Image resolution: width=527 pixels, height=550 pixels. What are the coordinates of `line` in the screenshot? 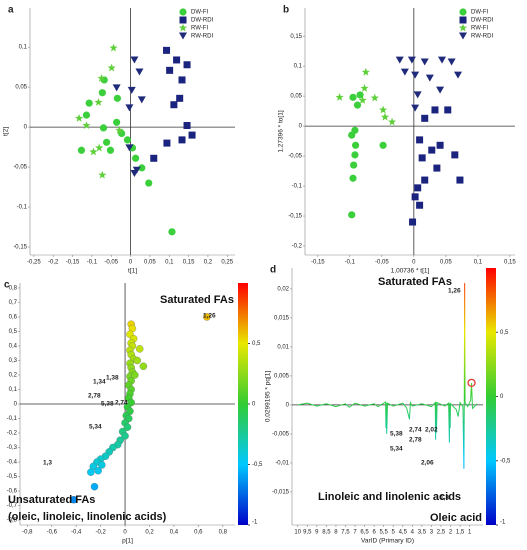 It's located at (387, 376).